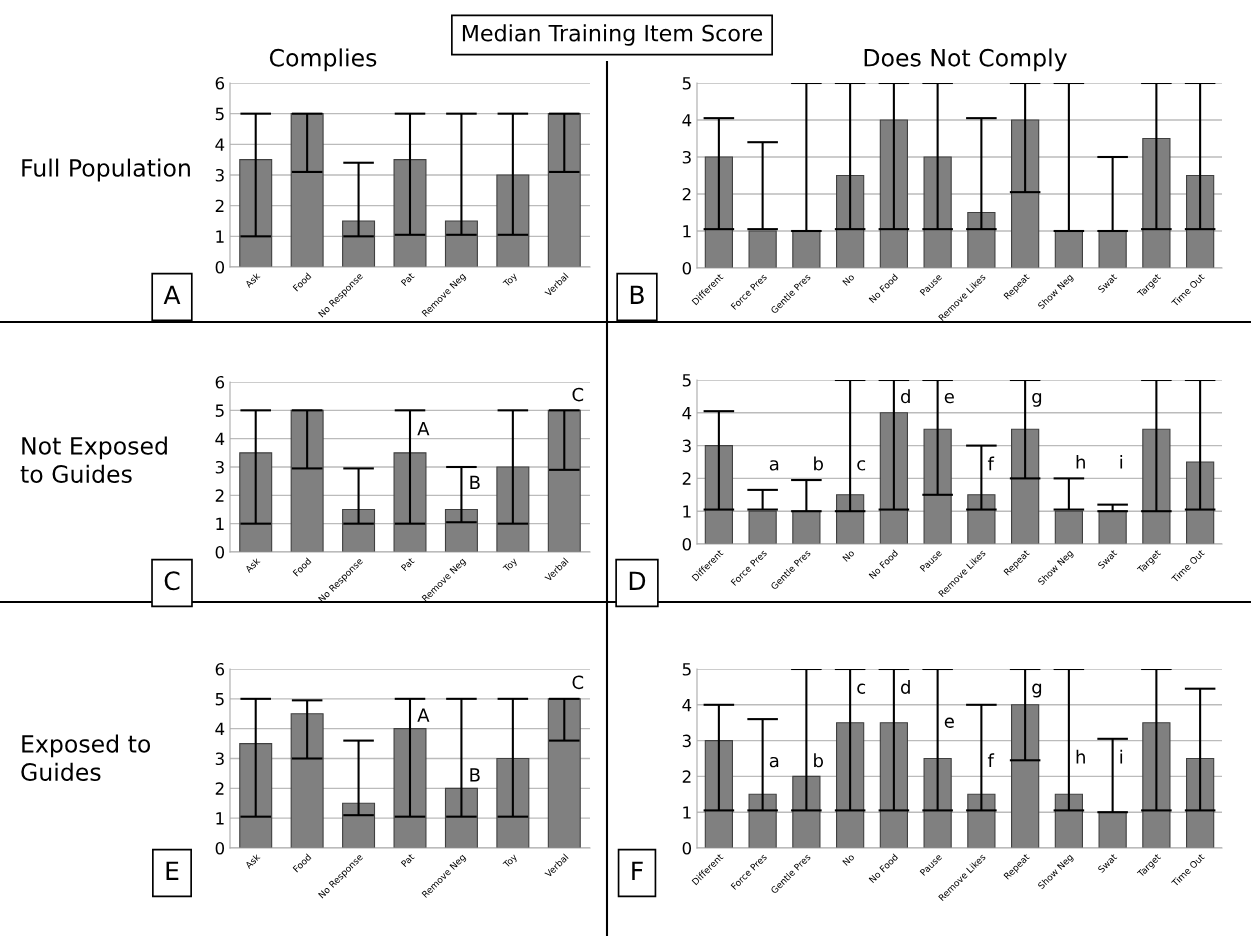  I want to click on text: Median Training Item Score, so click(612, 35).